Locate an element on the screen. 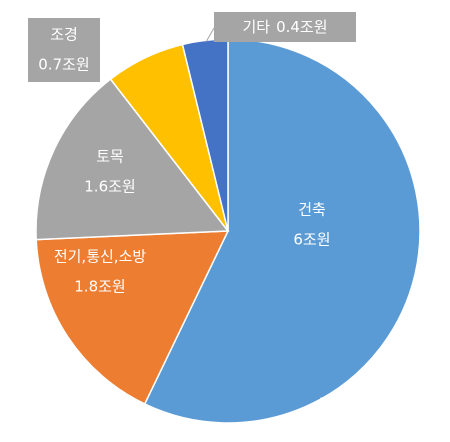 The width and height of the screenshot is (450, 442). value-label: 6조원 is located at coordinates (311, 240).